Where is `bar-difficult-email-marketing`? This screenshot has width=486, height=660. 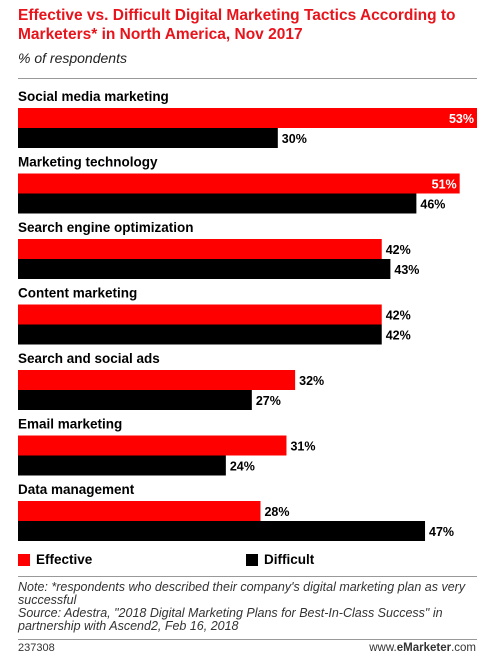
bar-difficult-email-marketing is located at coordinates (122, 465).